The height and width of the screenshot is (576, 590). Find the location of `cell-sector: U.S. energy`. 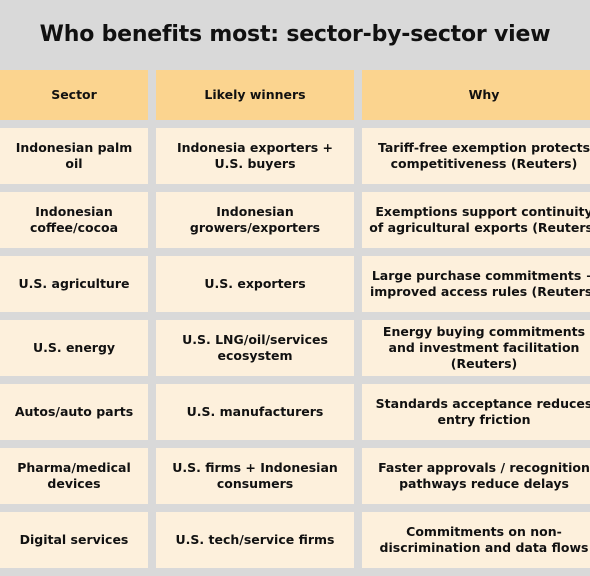

cell-sector: U.S. energy is located at coordinates (74, 348).